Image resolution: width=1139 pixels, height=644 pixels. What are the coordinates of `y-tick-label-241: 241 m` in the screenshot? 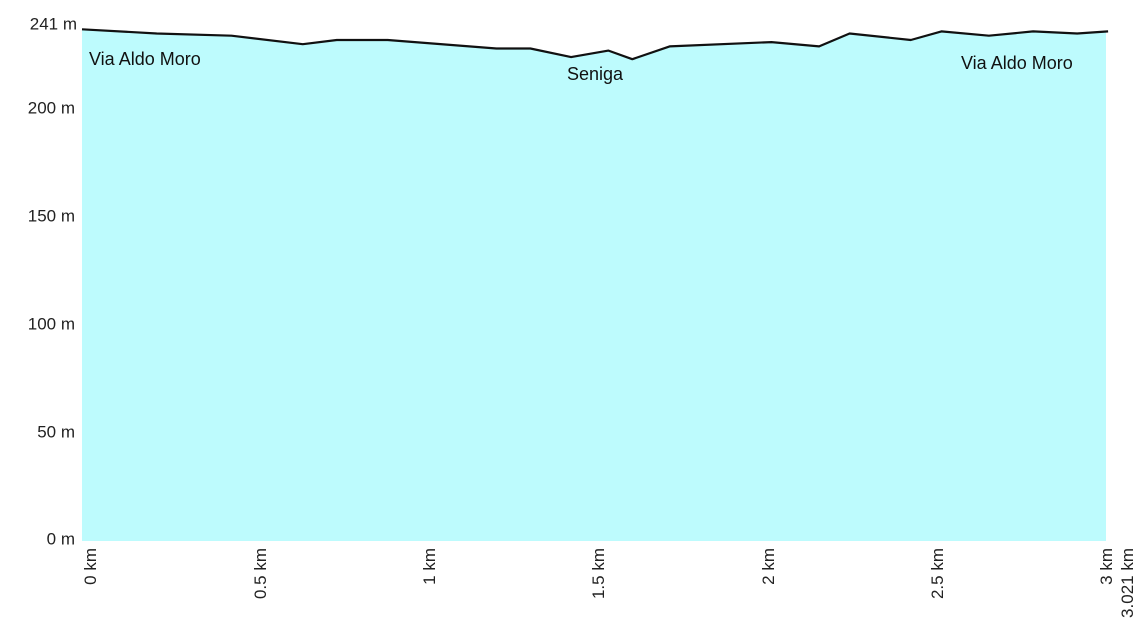 It's located at (53, 23).